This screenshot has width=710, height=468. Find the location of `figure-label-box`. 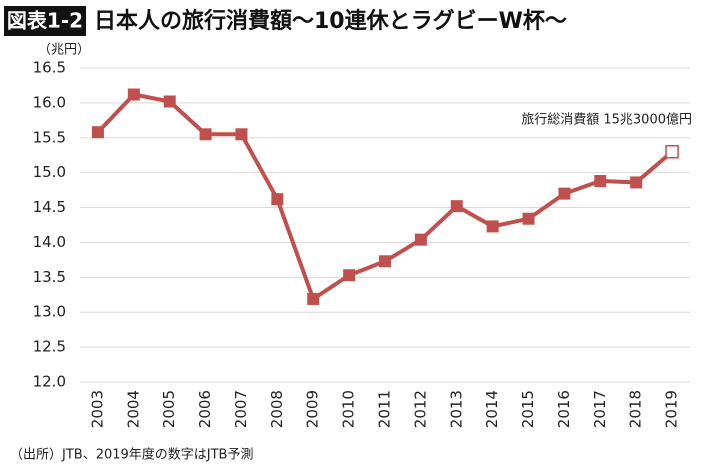

figure-label-box is located at coordinates (45, 21).